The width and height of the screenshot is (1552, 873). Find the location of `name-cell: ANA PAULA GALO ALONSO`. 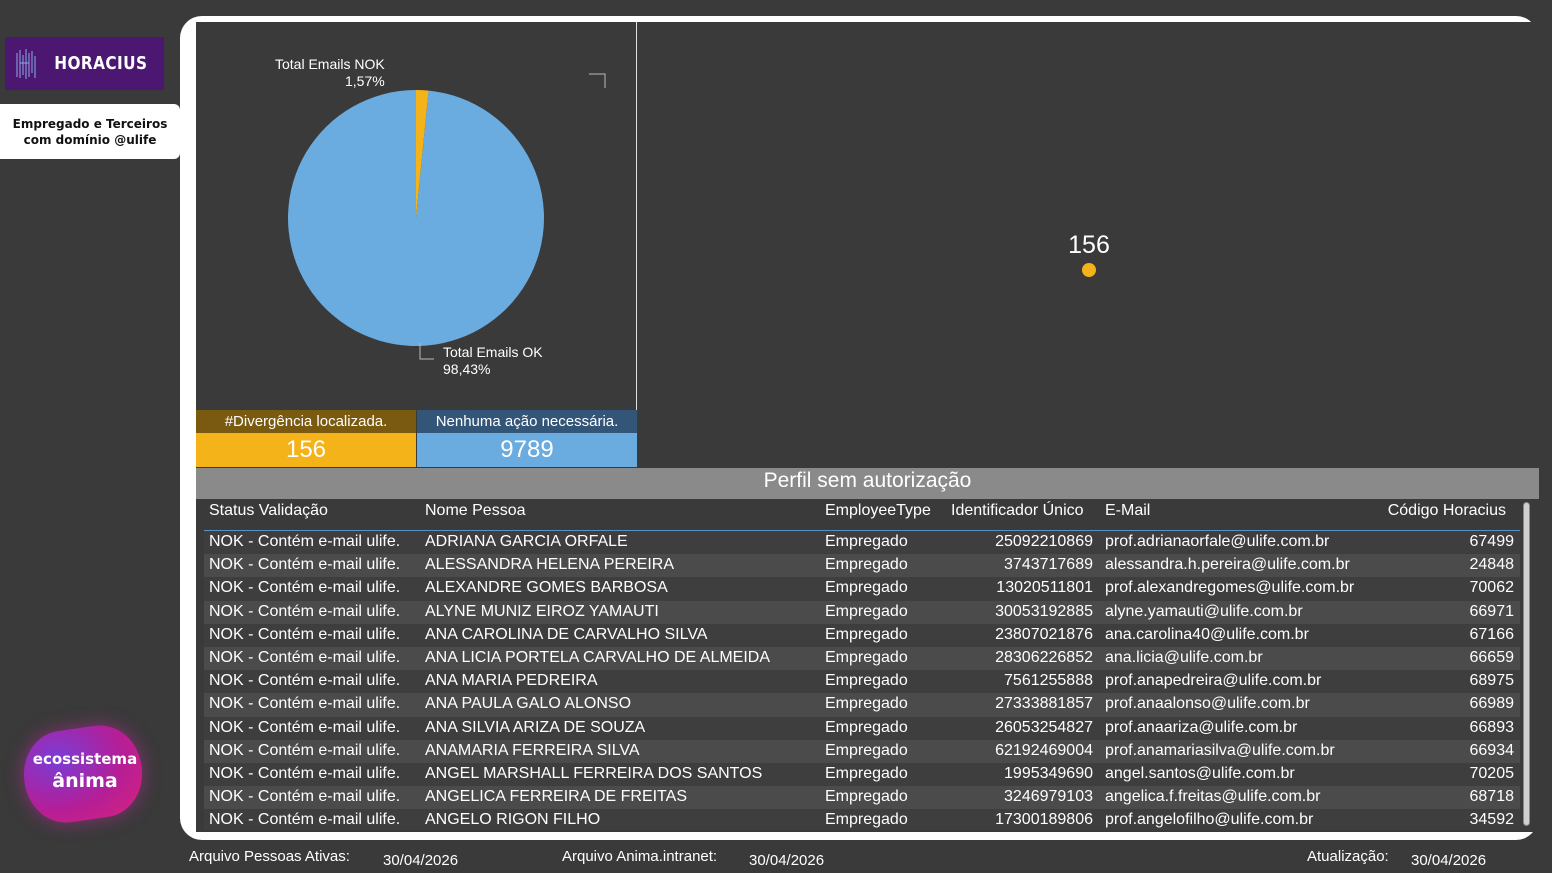

name-cell: ANA PAULA GALO ALONSO is located at coordinates (528, 704).